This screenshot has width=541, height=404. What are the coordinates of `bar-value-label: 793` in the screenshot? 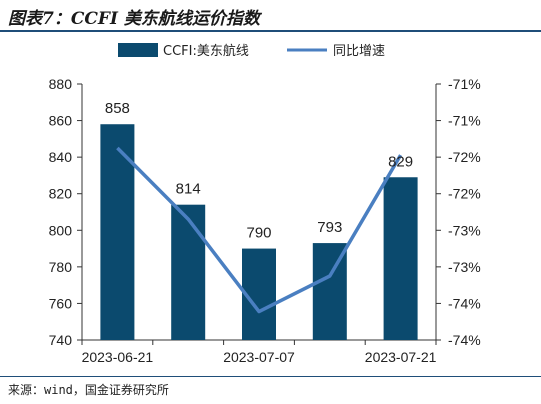 It's located at (329, 227).